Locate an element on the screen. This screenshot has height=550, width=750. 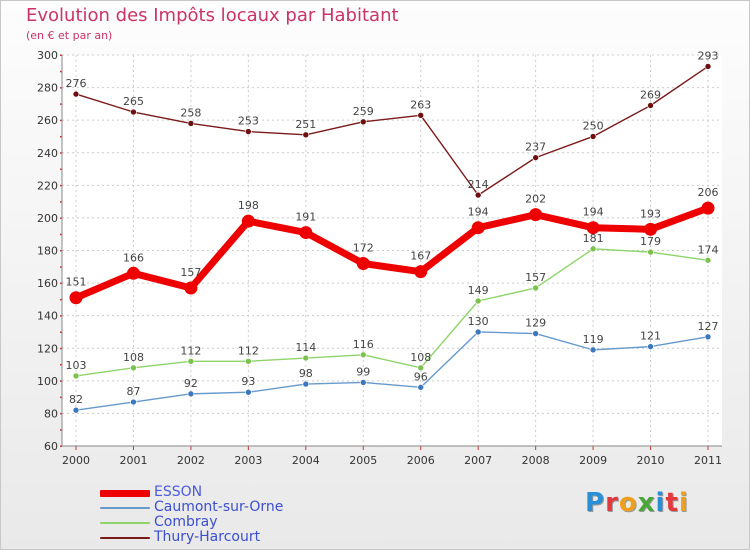
y-tick-label: 120 is located at coordinates (47, 348).